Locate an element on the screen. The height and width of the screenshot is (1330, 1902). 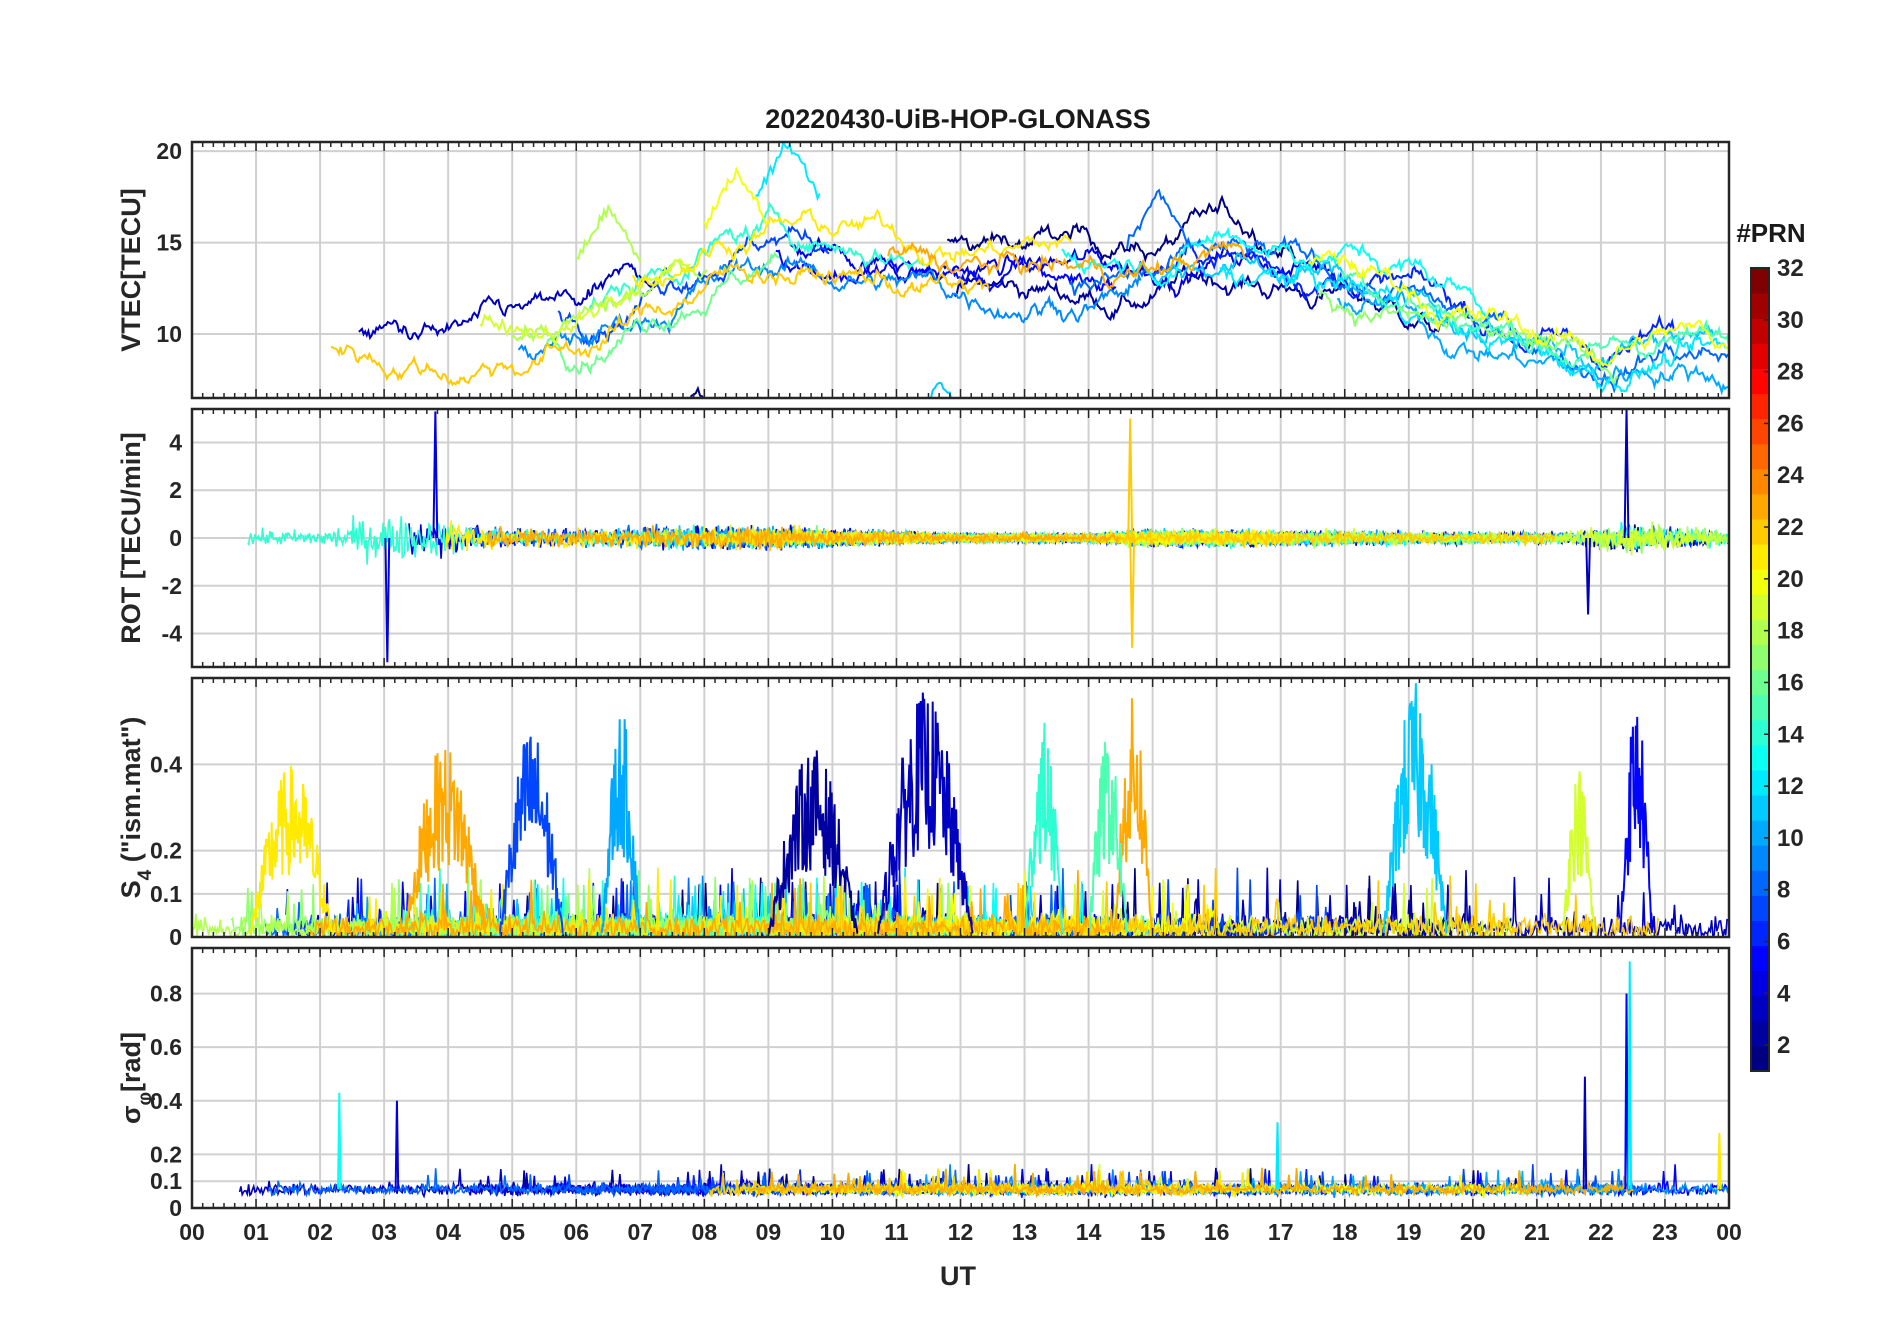
vtec-ytick-label: 10 is located at coordinates (169, 334).